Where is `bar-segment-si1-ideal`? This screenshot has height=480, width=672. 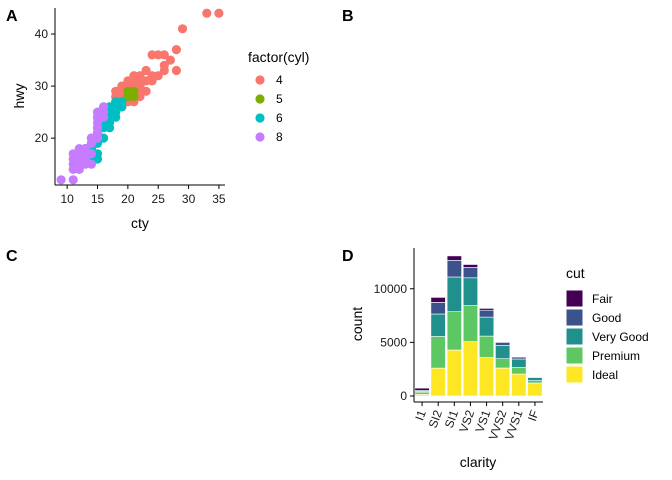
bar-segment-si1-ideal is located at coordinates (454, 373).